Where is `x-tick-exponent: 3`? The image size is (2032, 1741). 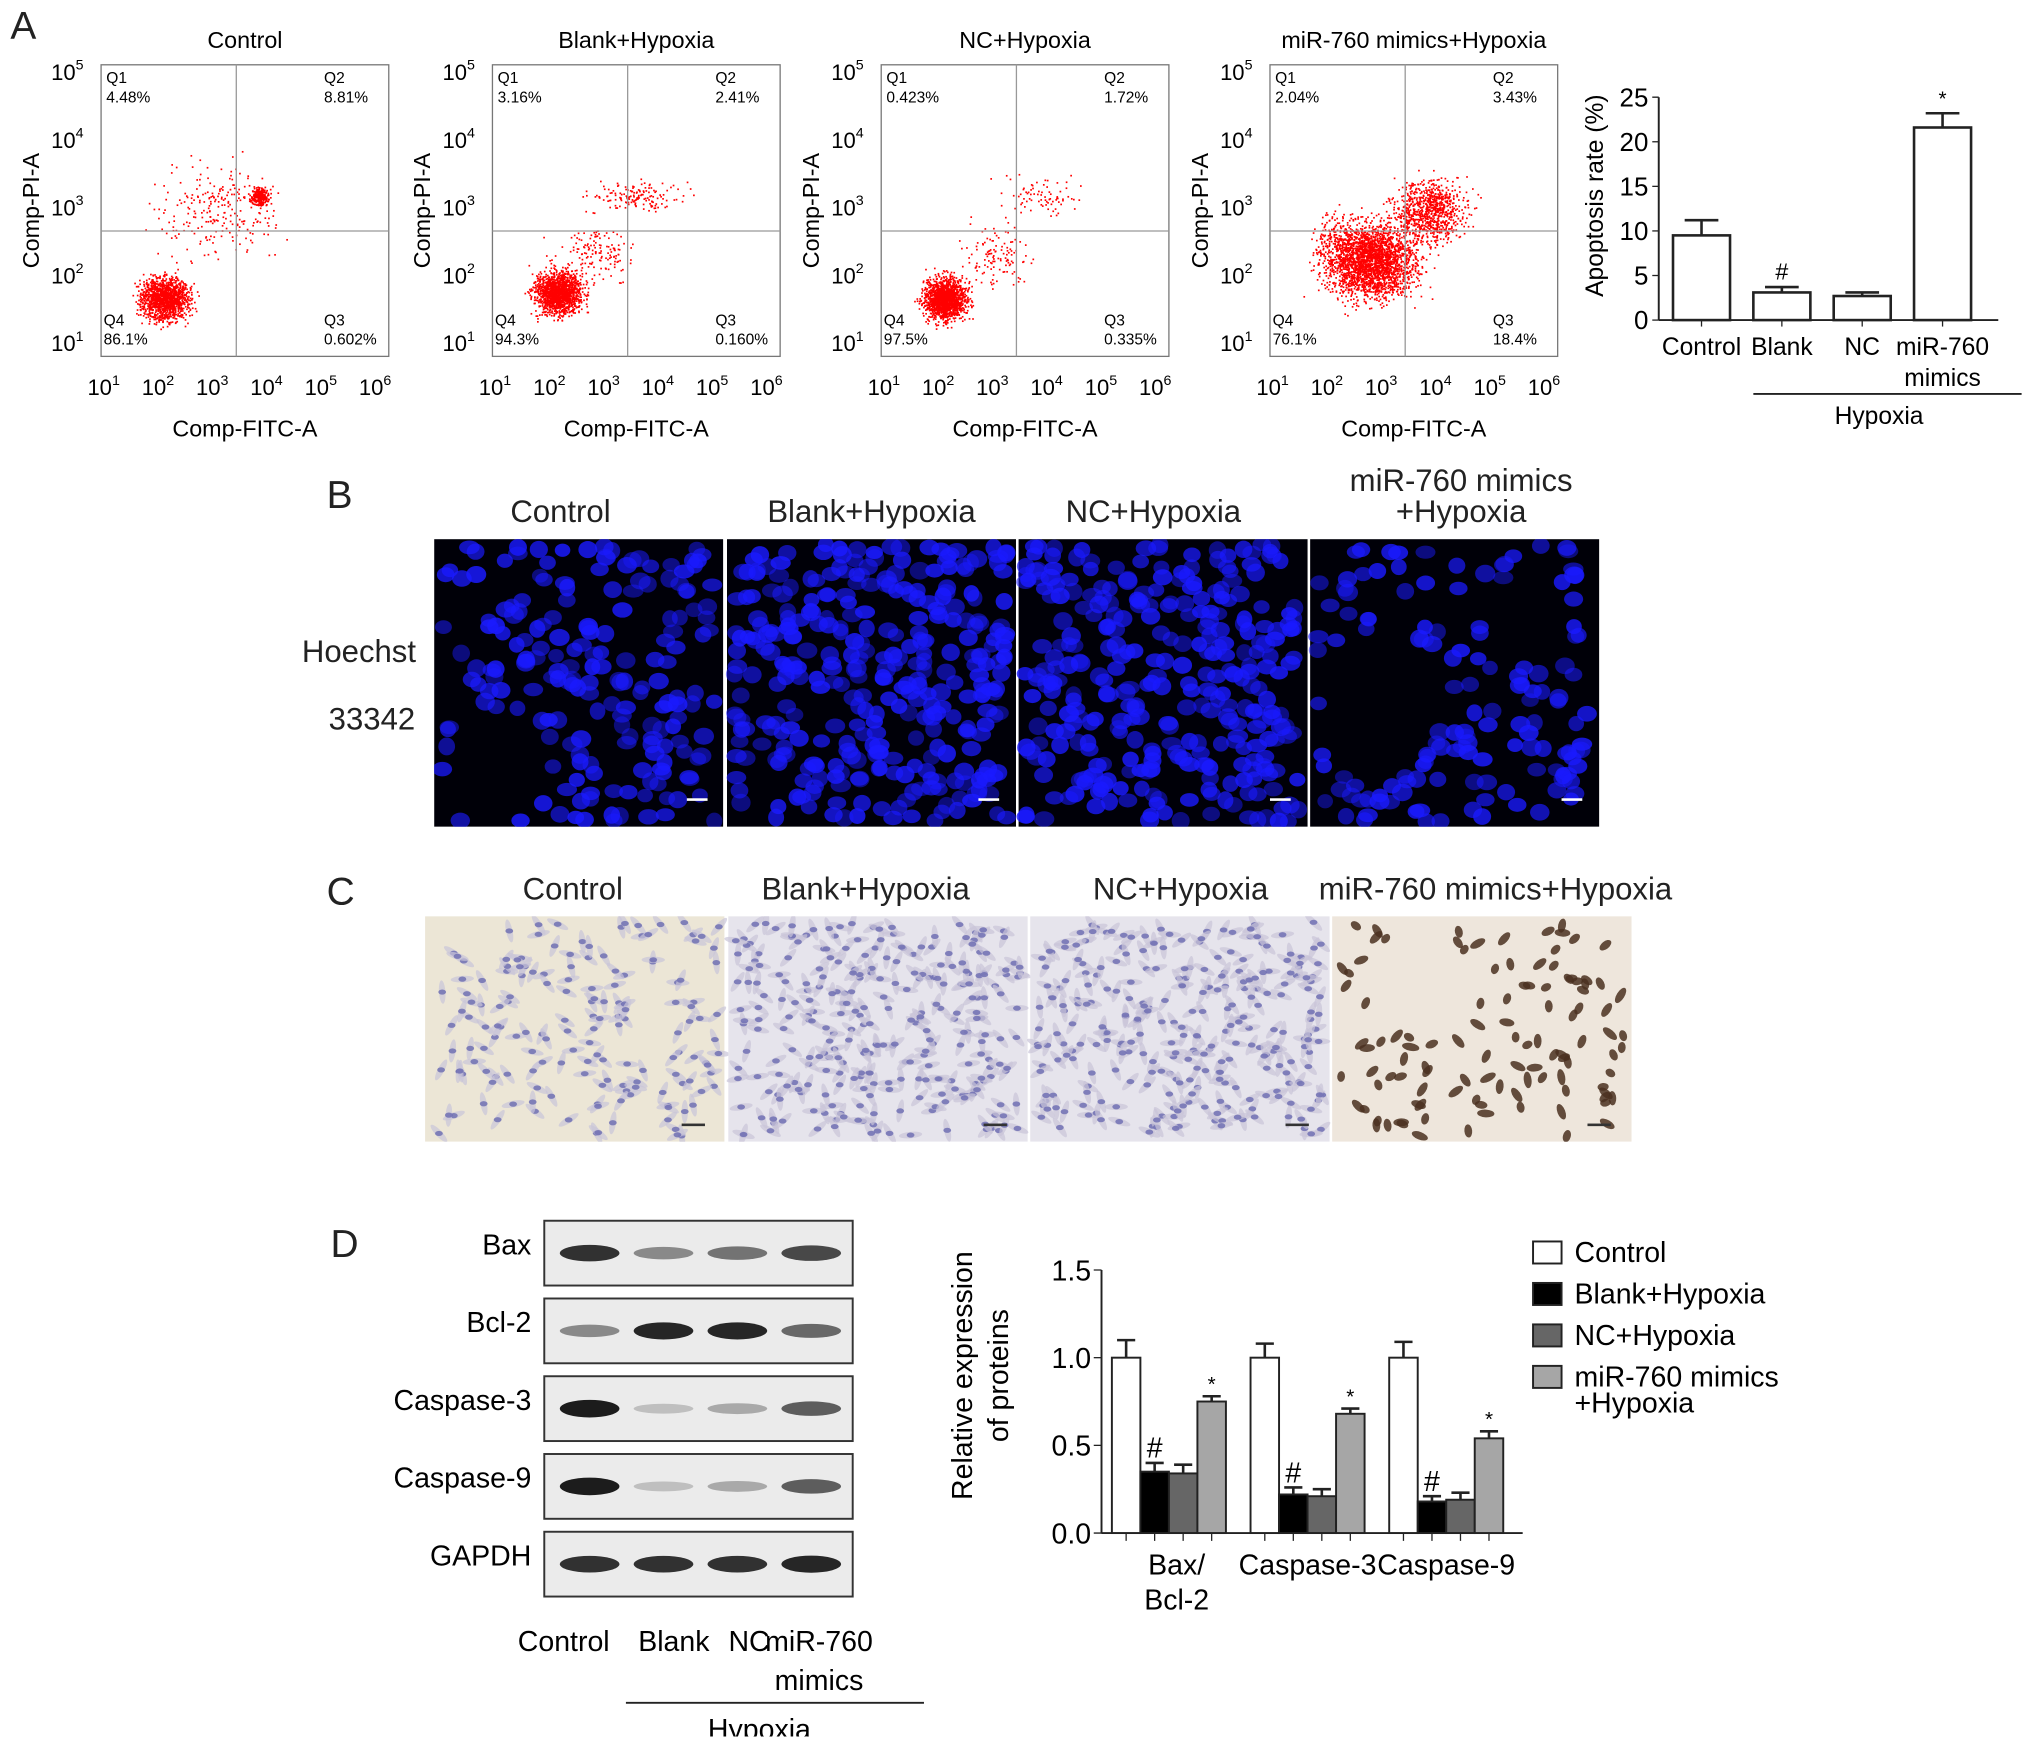 x-tick-exponent: 3 is located at coordinates (1005, 381).